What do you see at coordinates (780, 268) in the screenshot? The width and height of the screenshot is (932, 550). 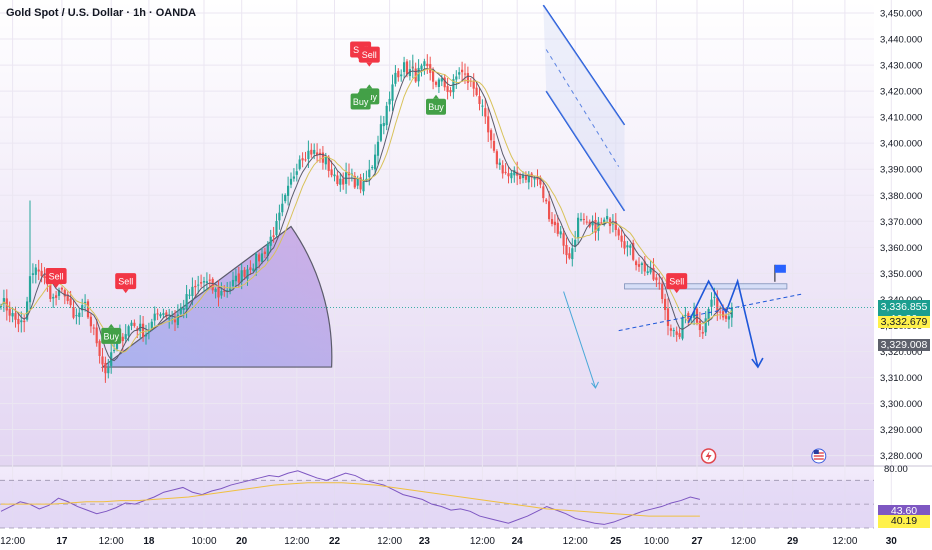 I see `flag-icon` at bounding box center [780, 268].